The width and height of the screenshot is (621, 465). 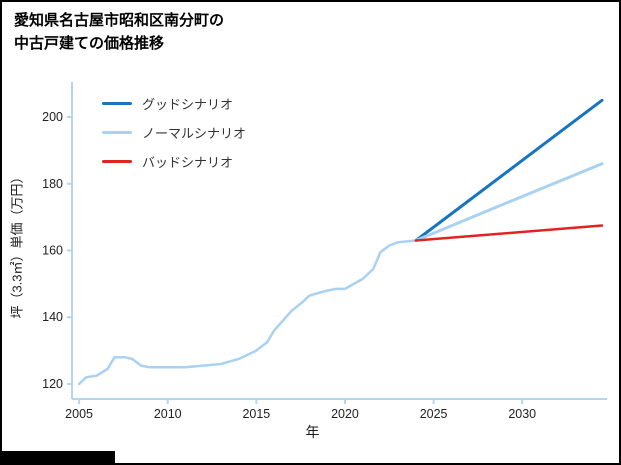 What do you see at coordinates (256, 414) in the screenshot?
I see `x-tick-label: 2015` at bounding box center [256, 414].